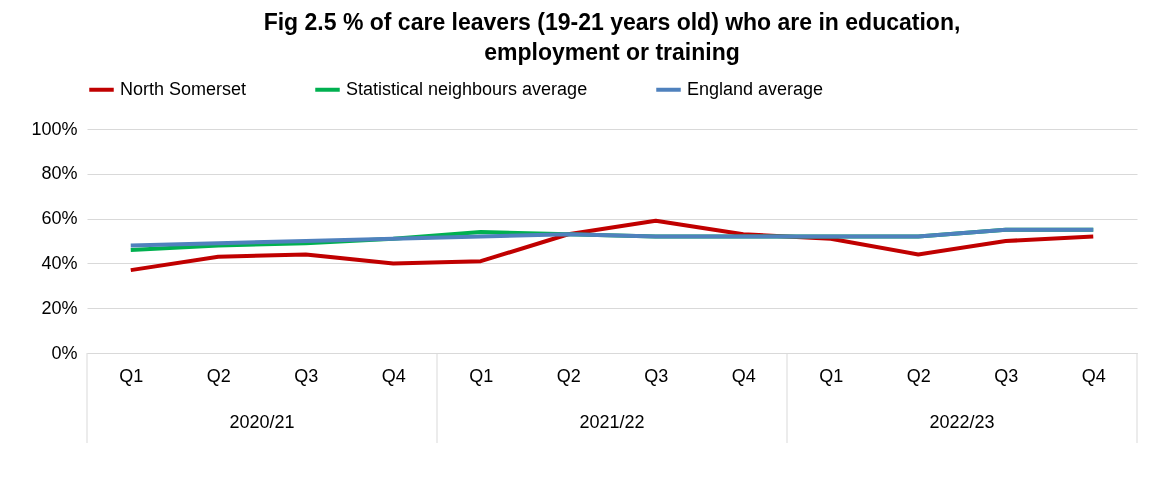  I want to click on y-tick-label: 100%, so click(54, 128).